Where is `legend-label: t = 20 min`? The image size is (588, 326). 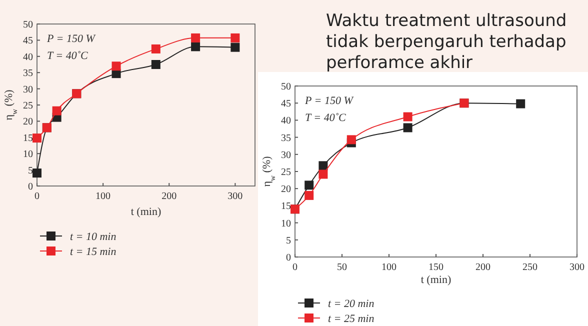
legend-label: t = 20 min is located at coordinates (351, 304).